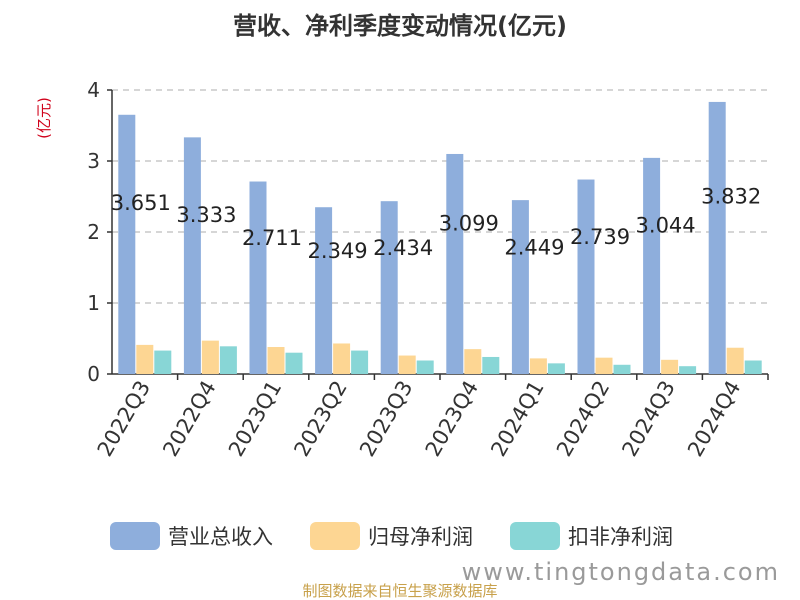  What do you see at coordinates (420, 537) in the screenshot?
I see `legend-label: 归母净利润` at bounding box center [420, 537].